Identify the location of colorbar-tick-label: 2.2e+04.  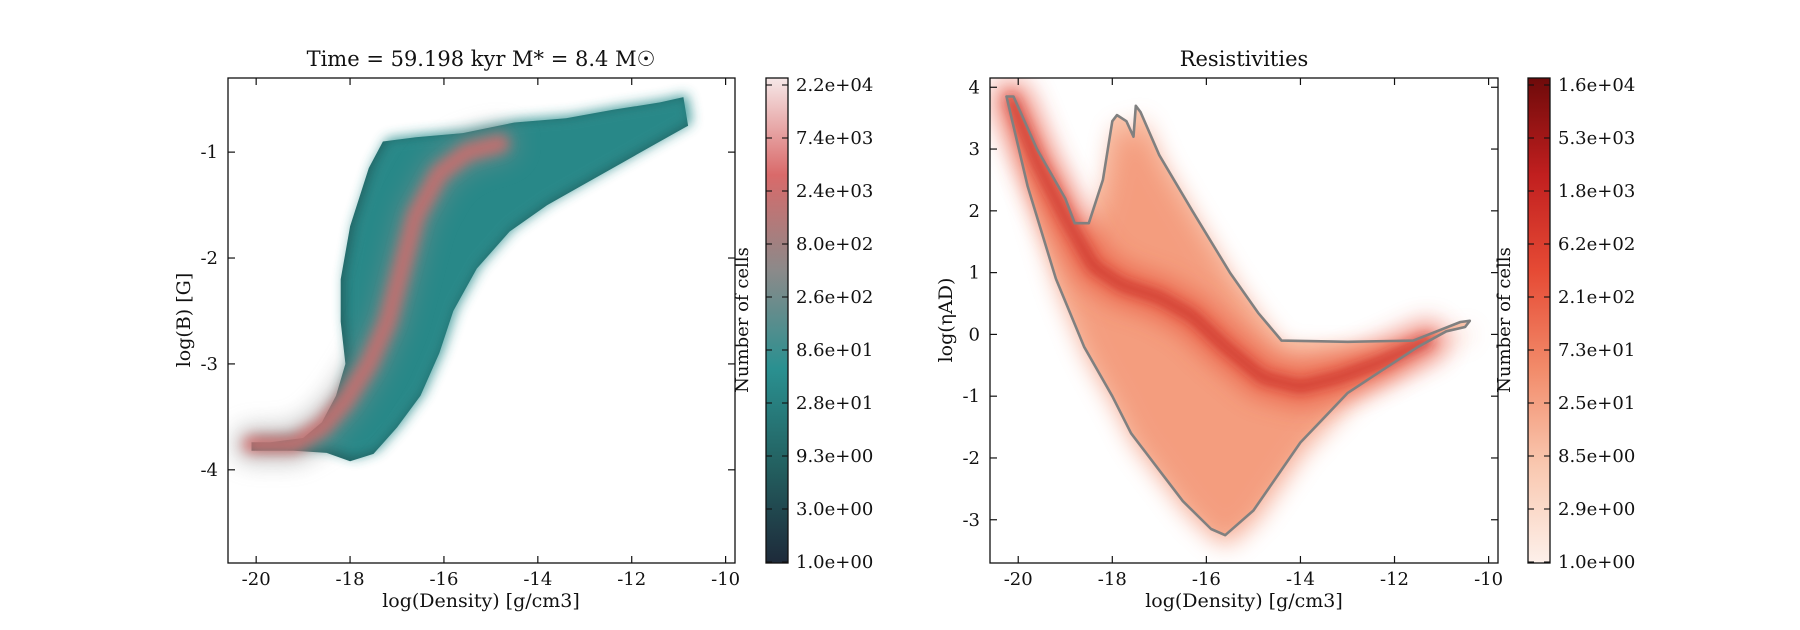
(834, 85).